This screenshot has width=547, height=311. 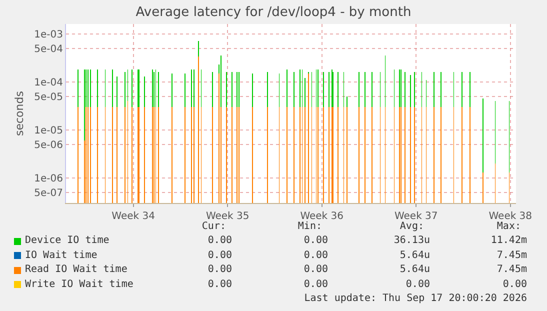 What do you see at coordinates (48, 82) in the screenshot?
I see `y-tick-label: 1e-04` at bounding box center [48, 82].